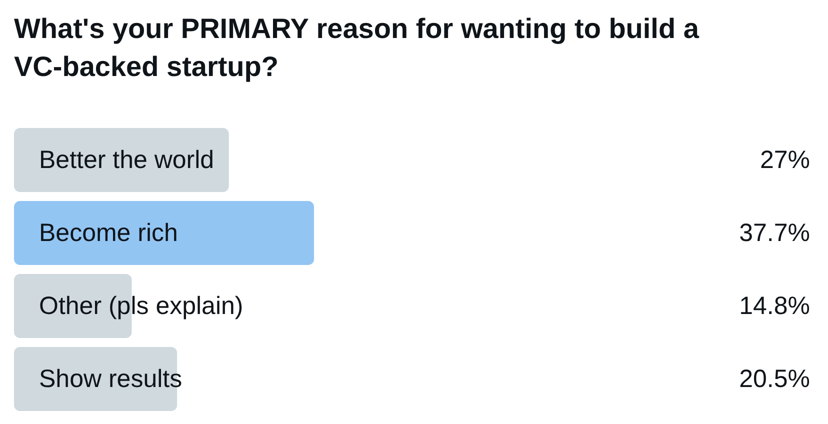 The width and height of the screenshot is (828, 424). Describe the element at coordinates (774, 378) in the screenshot. I see `data-label: 20.5%` at that location.